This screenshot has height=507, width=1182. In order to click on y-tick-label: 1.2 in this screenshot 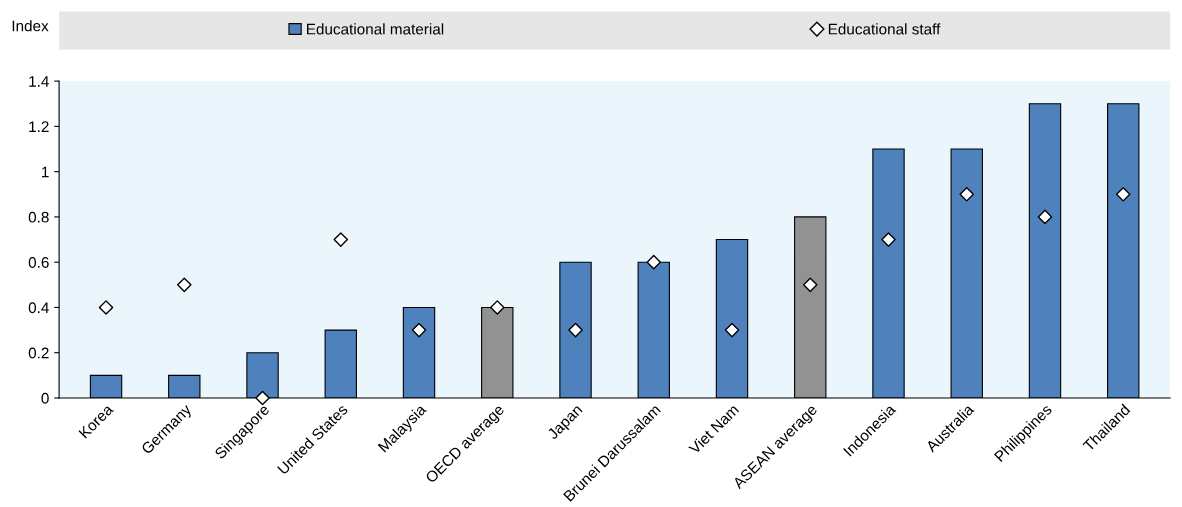, I will do `click(39, 126)`.